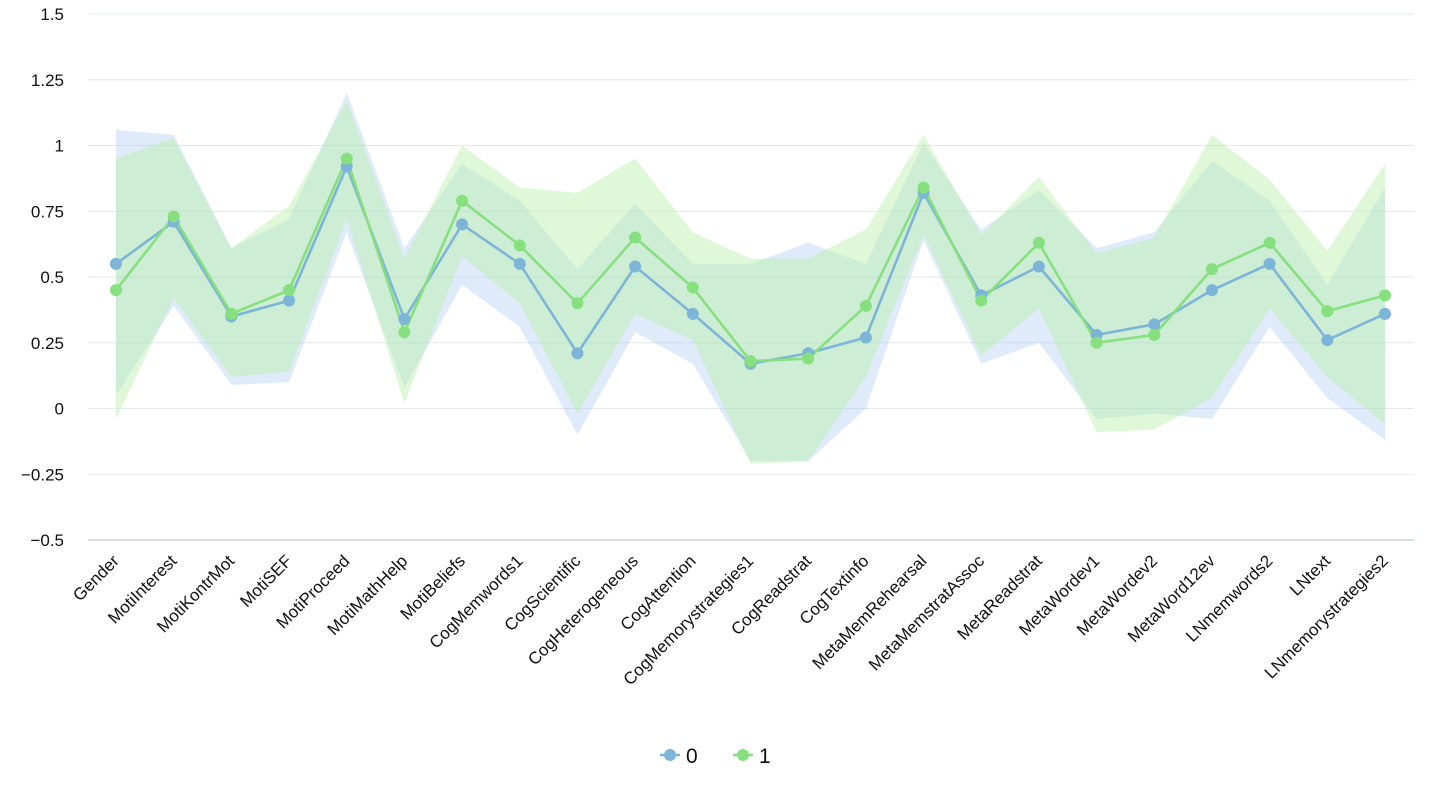 This screenshot has height=809, width=1430. What do you see at coordinates (266, 581) in the screenshot?
I see `x-tick-label: MotiSEF` at bounding box center [266, 581].